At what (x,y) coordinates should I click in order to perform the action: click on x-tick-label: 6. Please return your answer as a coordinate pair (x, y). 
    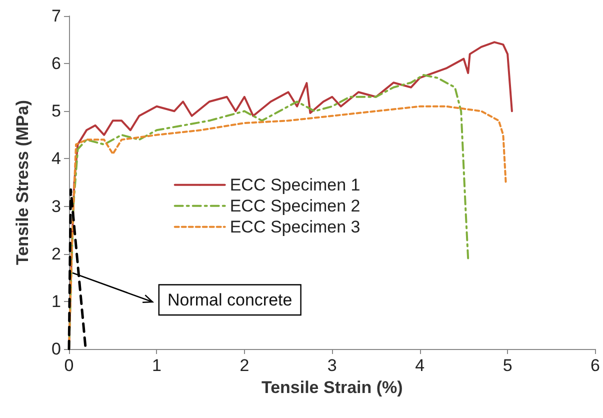
    Looking at the image, I should click on (595, 365).